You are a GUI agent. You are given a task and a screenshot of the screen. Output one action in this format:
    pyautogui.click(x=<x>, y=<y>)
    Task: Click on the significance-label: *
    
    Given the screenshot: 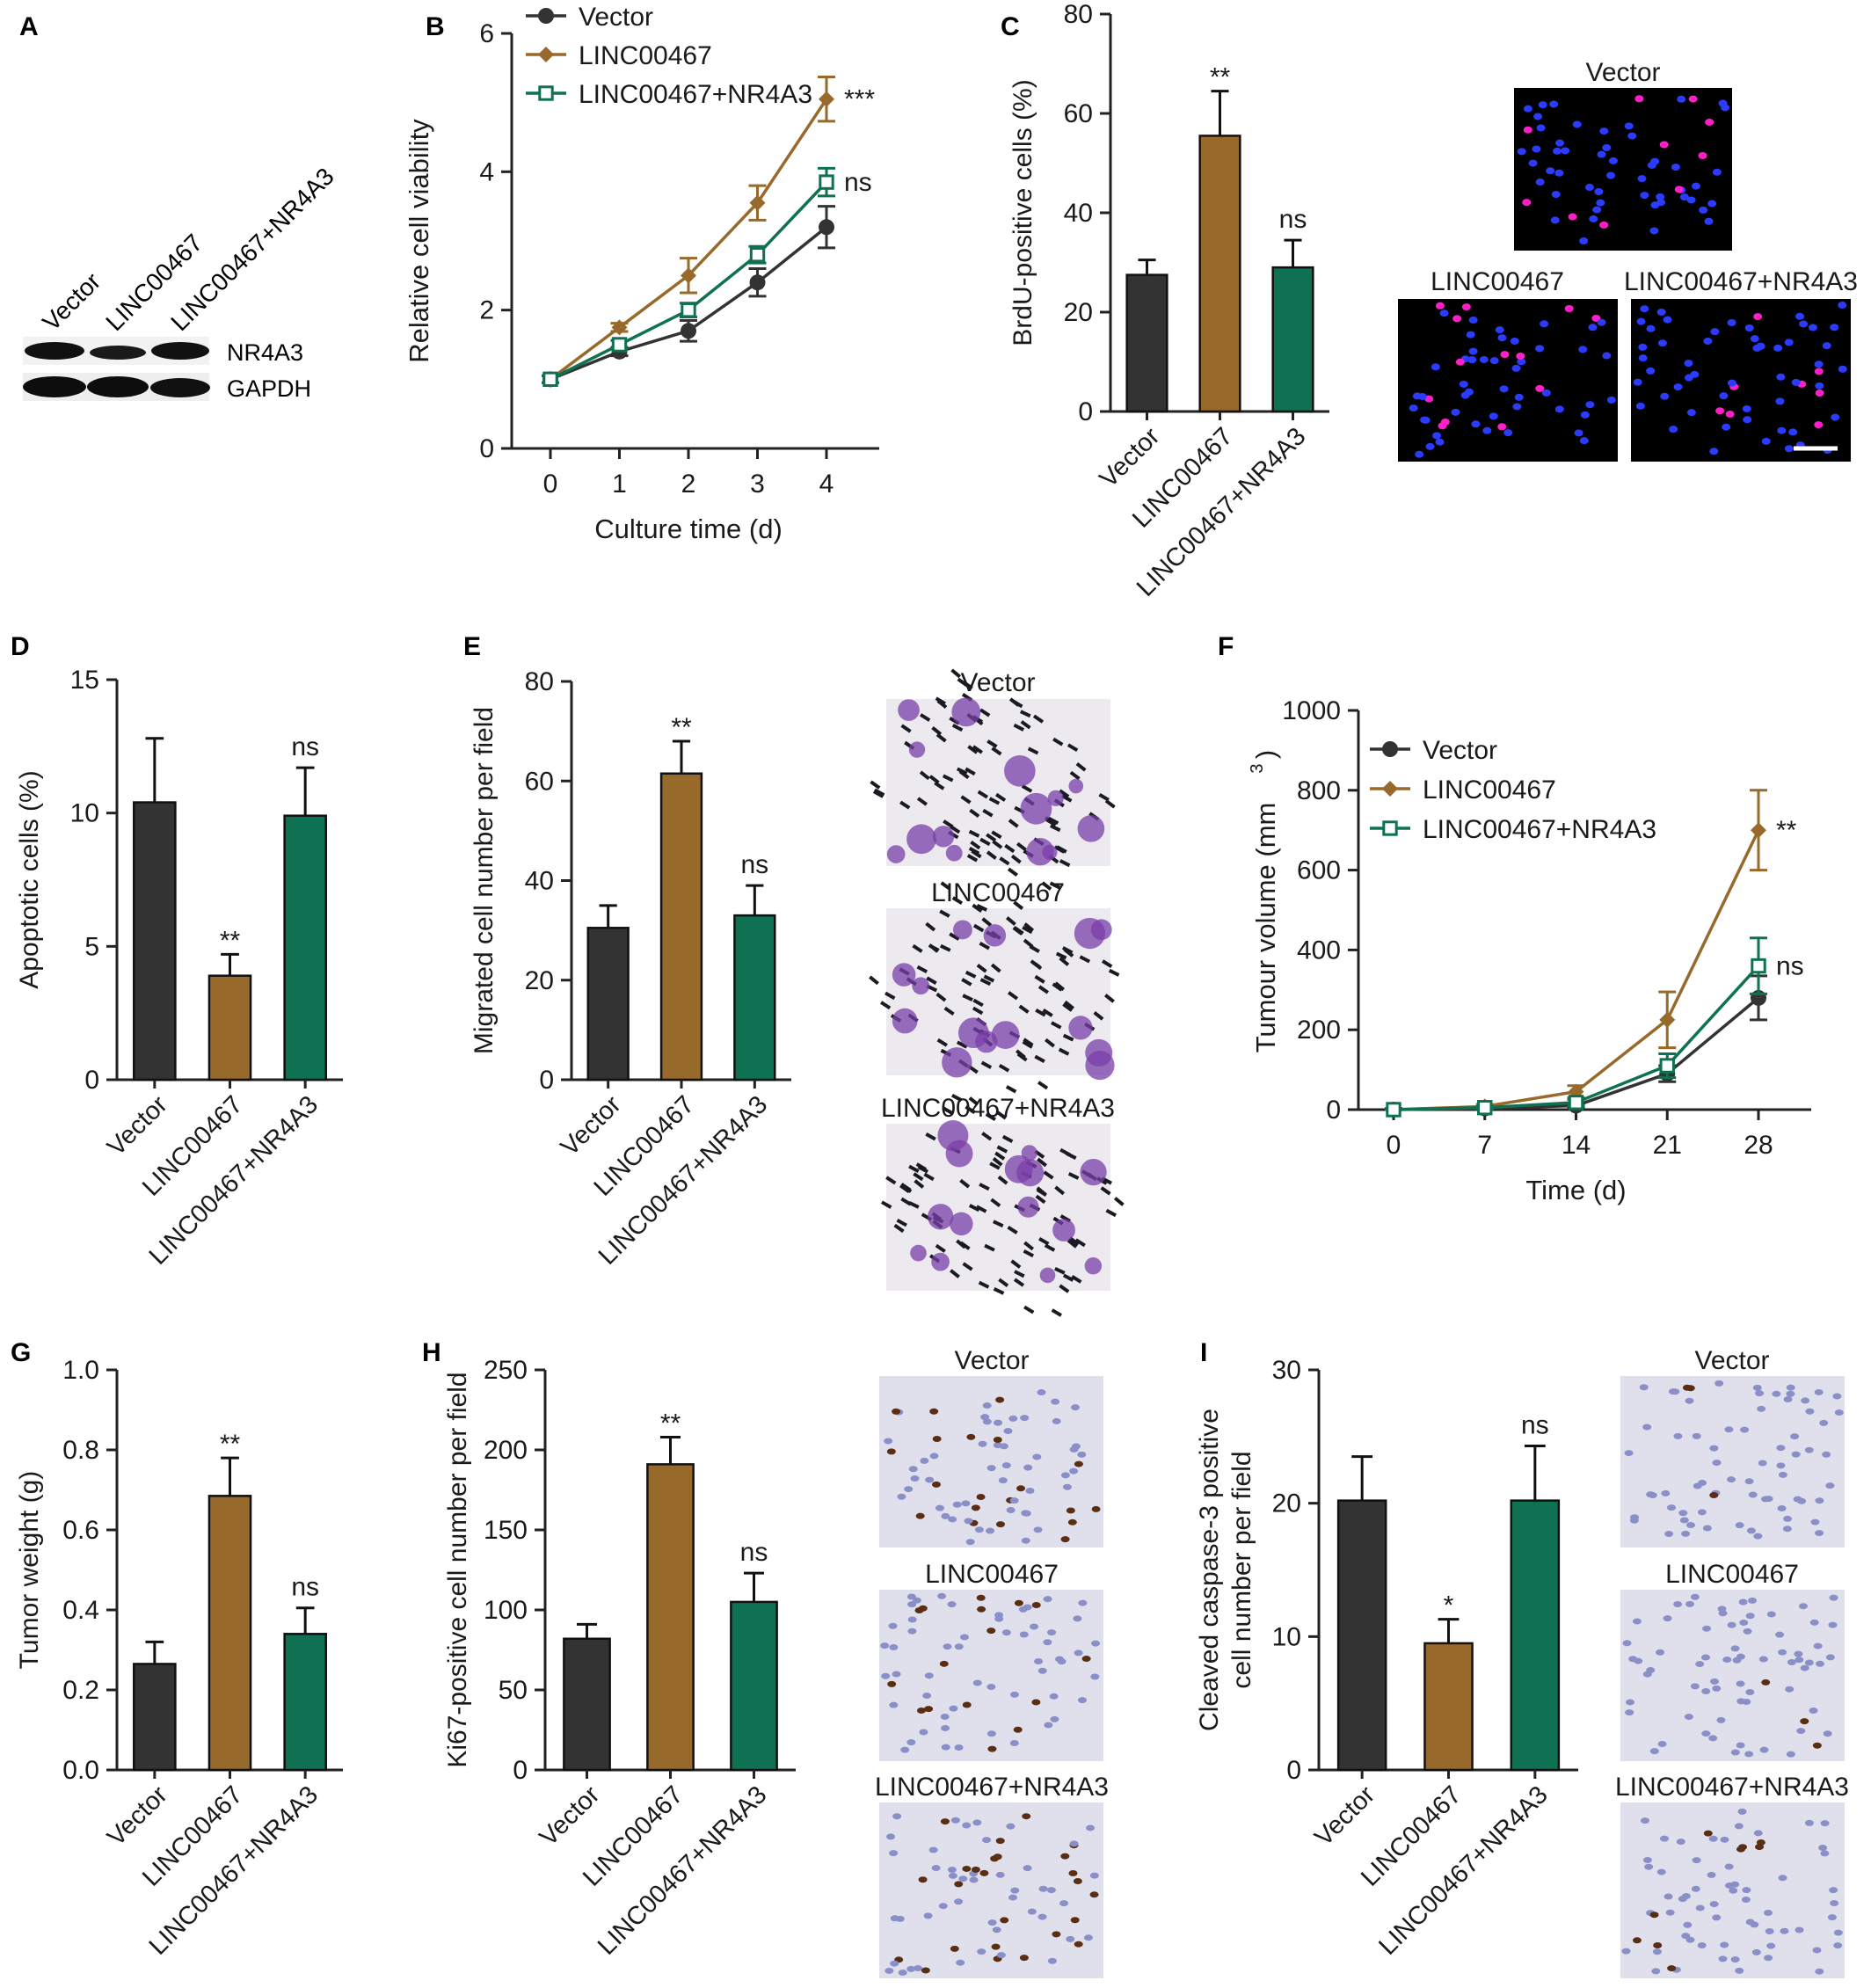 What is the action you would take?
    pyautogui.click(x=1449, y=1605)
    